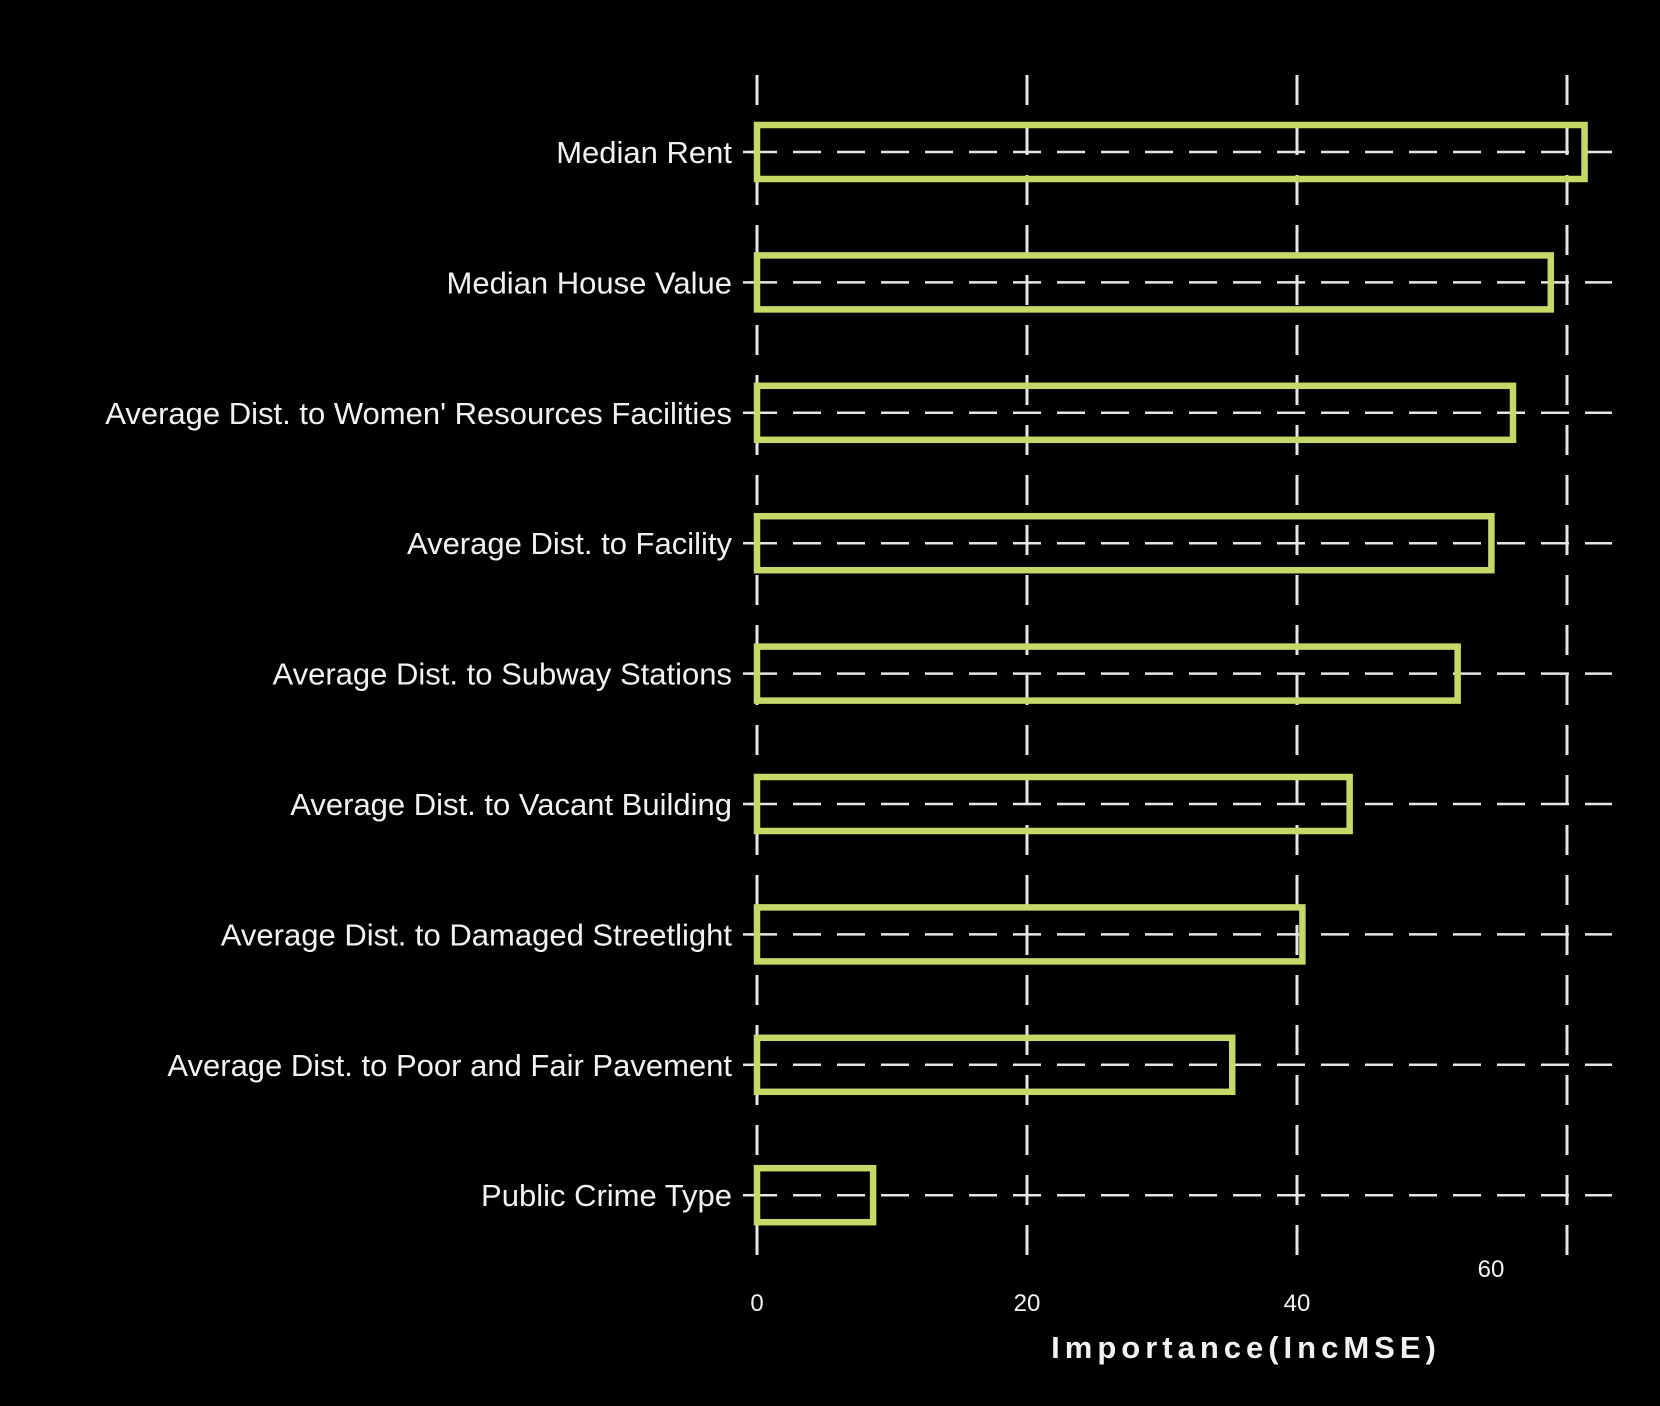  I want to click on category-label: Public Crime Type, so click(606, 1195).